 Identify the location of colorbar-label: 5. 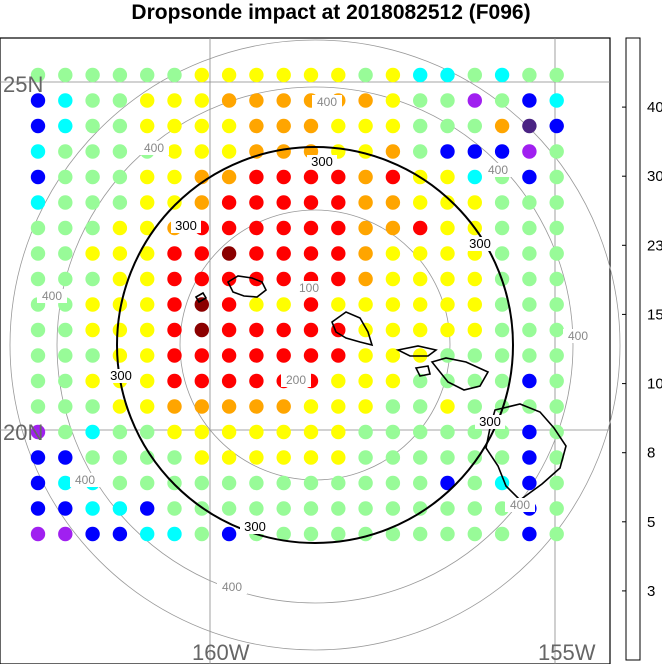
(651, 522).